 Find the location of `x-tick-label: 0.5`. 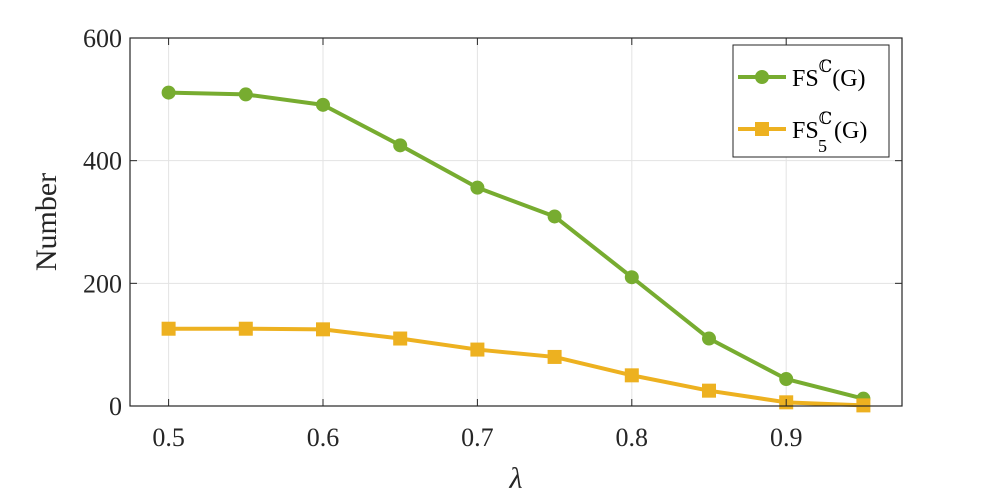

x-tick-label: 0.5 is located at coordinates (168, 437).